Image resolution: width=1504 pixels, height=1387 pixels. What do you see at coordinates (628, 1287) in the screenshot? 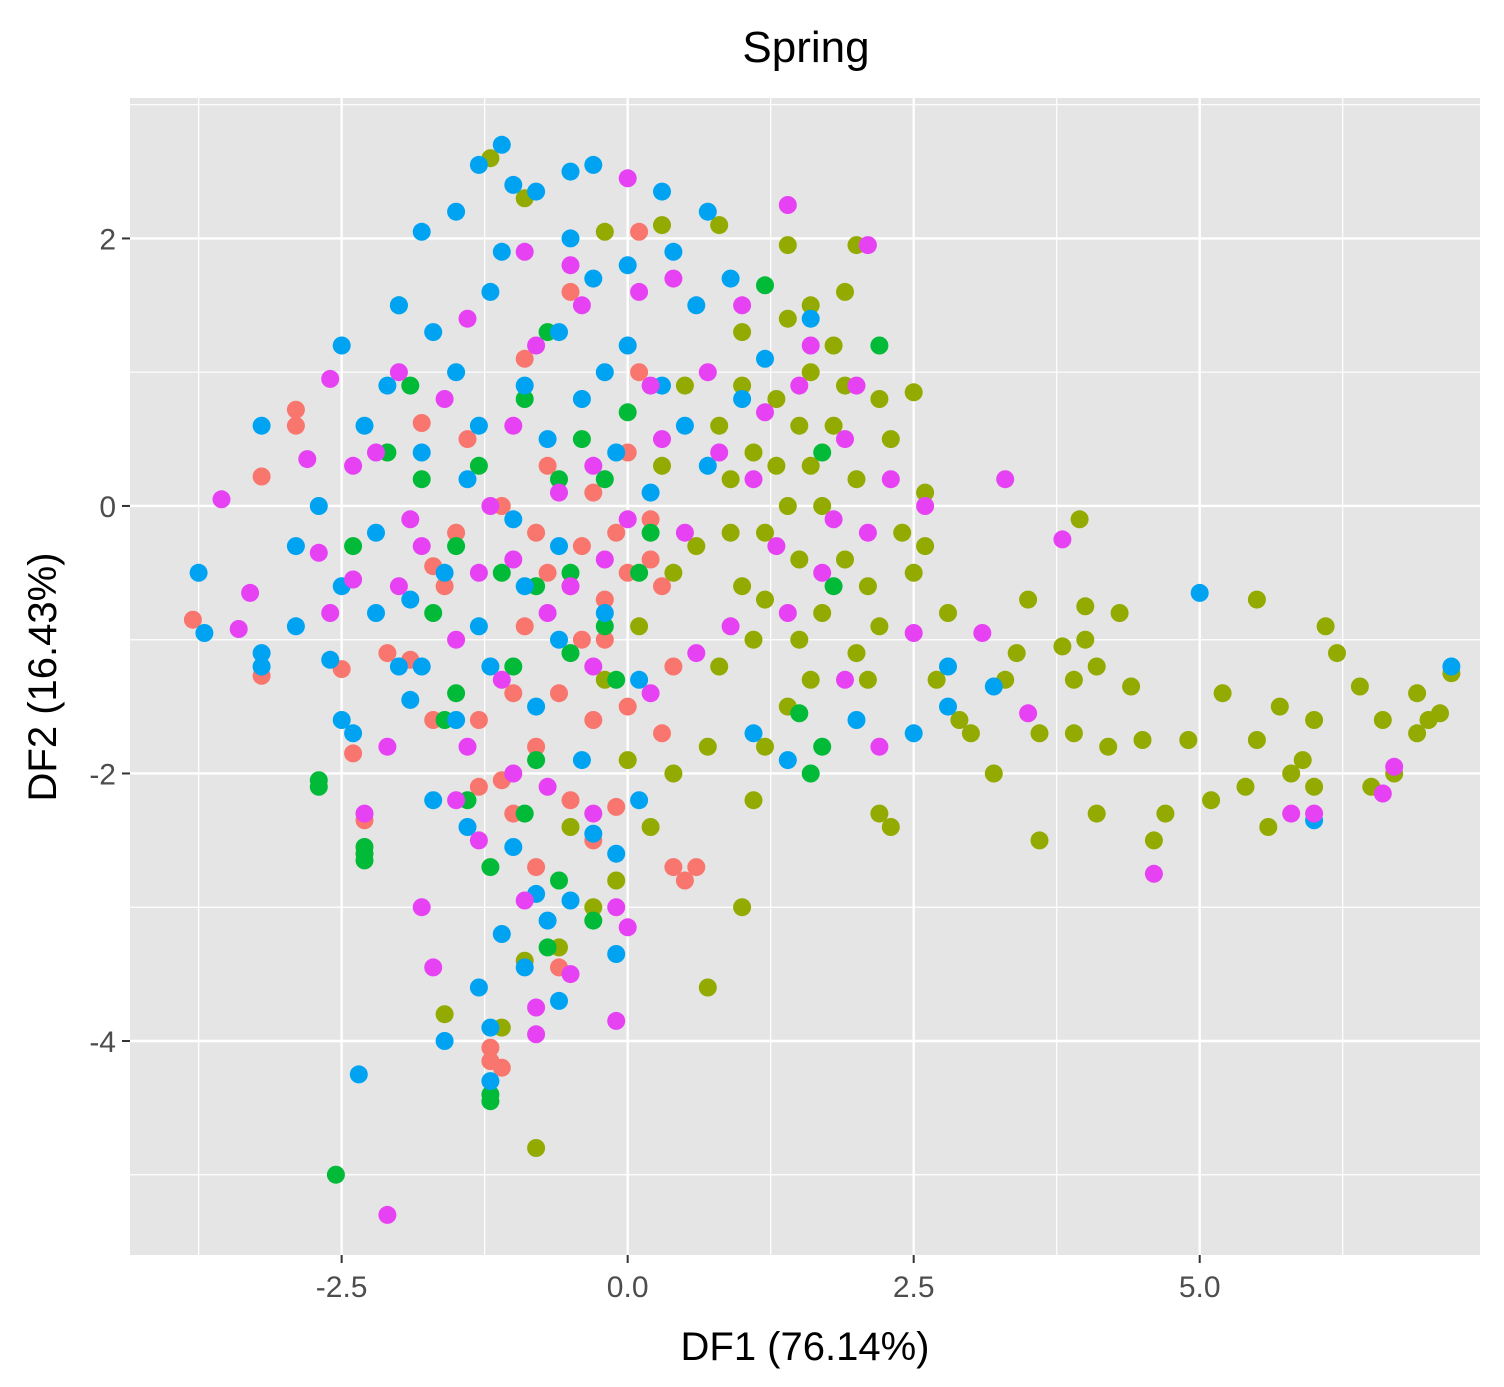
I see `x-tick-label: 0.0` at bounding box center [628, 1287].